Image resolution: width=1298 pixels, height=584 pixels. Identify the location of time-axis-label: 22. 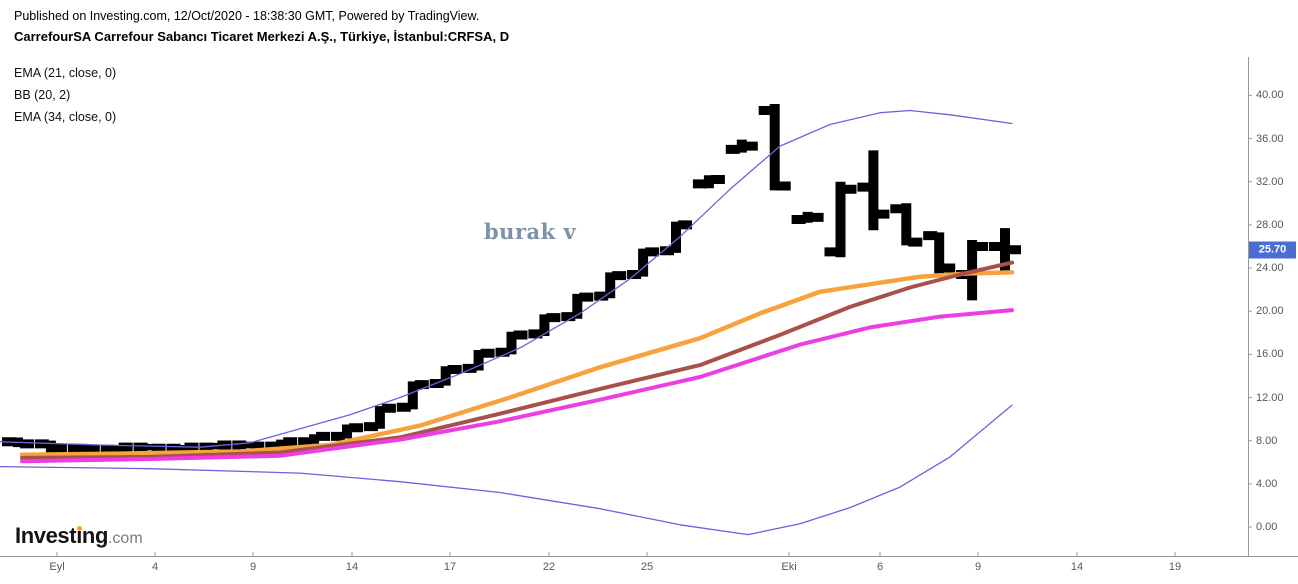
(549, 567).